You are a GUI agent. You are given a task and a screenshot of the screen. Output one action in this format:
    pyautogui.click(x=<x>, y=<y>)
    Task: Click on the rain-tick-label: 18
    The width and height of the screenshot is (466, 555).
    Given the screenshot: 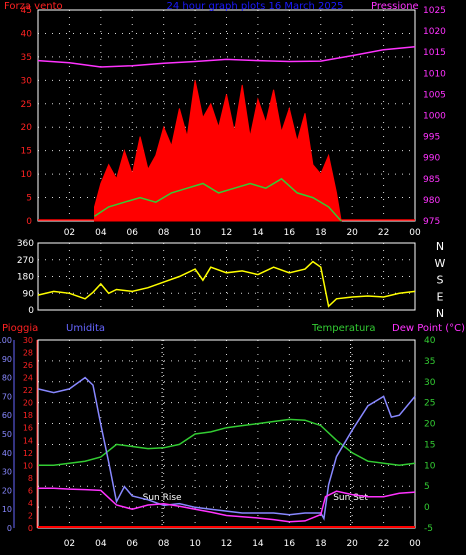 What is the action you would take?
    pyautogui.click(x=28, y=415)
    